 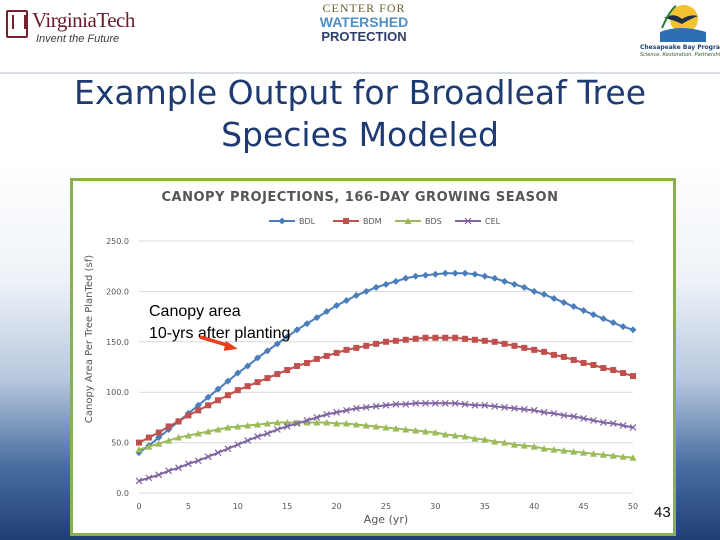 What do you see at coordinates (386, 519) in the screenshot?
I see `x-axis-label: Age (yr)` at bounding box center [386, 519].